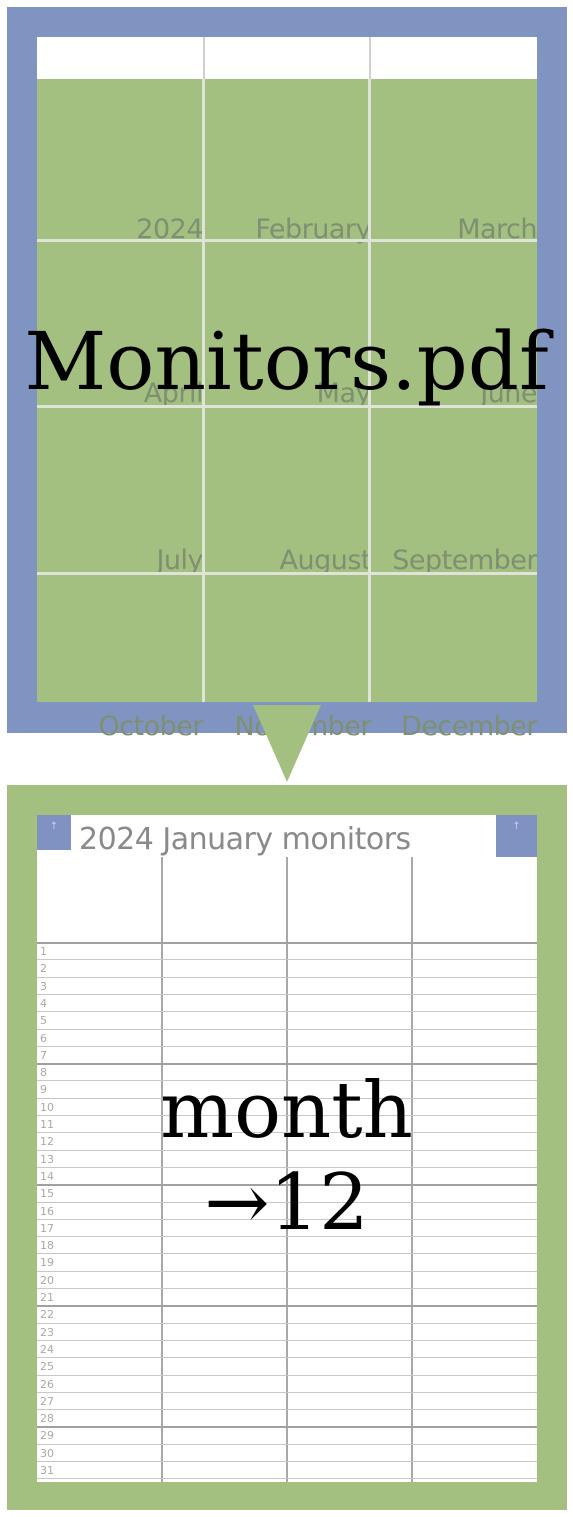 The height and width of the screenshot is (1517, 573). What do you see at coordinates (47, 1453) in the screenshot?
I see `day-number: 30` at bounding box center [47, 1453].